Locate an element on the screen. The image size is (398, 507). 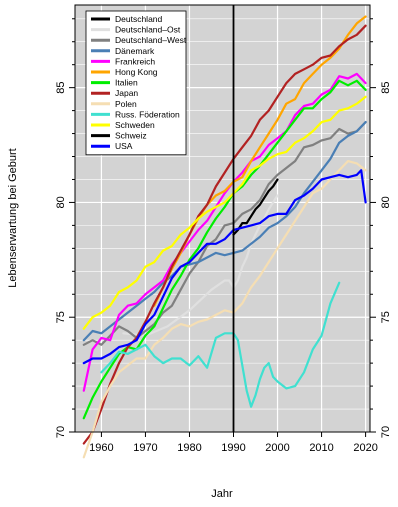
x-tick-label: 2020 is located at coordinates (365, 448).